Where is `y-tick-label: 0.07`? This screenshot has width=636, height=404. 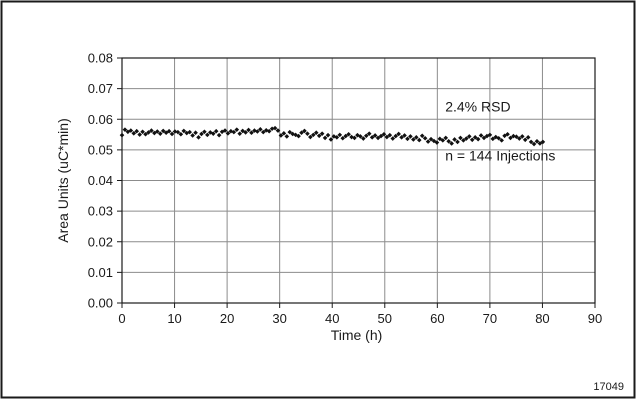 y-tick-label: 0.07 is located at coordinates (100, 88).